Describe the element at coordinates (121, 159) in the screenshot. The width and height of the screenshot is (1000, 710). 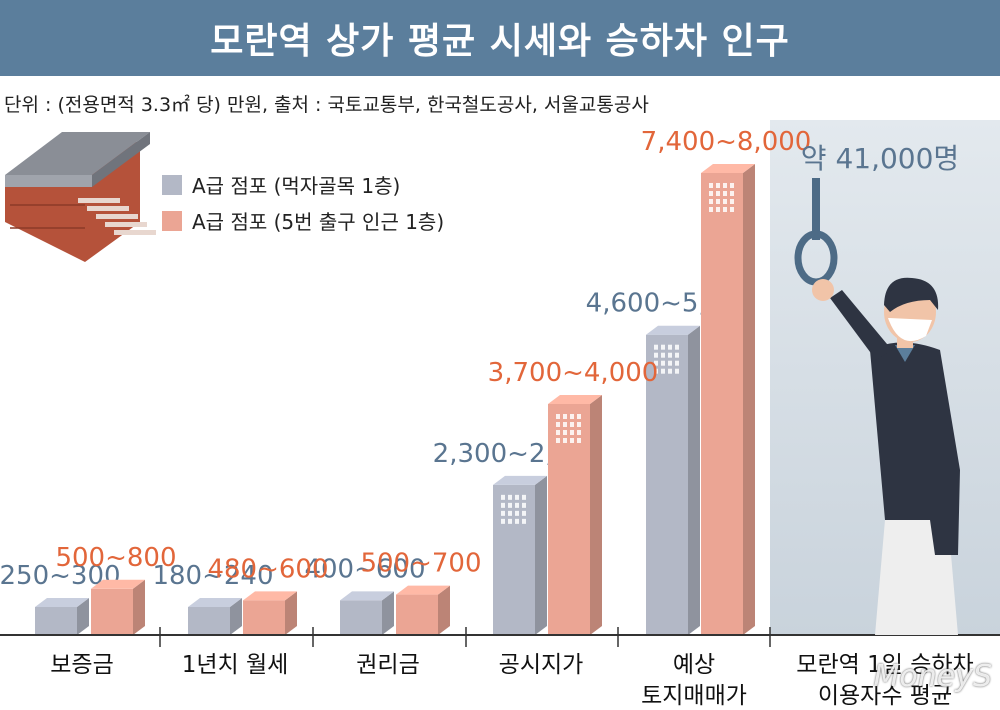
I see `stairwell-roof-side` at that location.